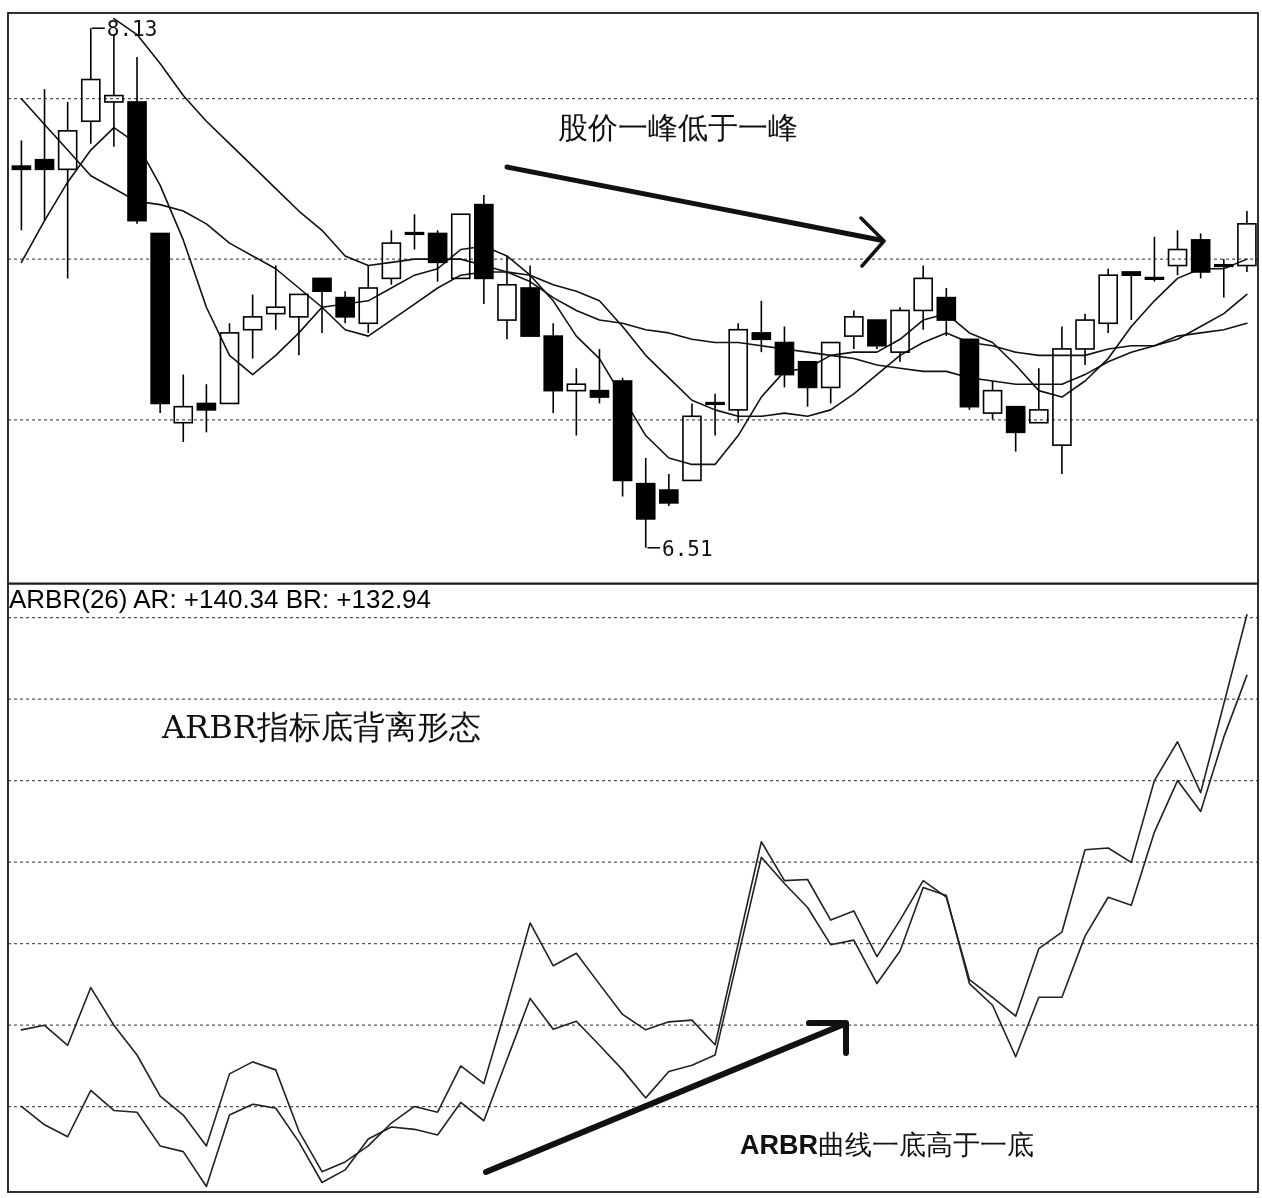 The width and height of the screenshot is (1262, 1198). Describe the element at coordinates (321, 727) in the screenshot. I see `annotation: ARBR指标底背离形态` at that location.